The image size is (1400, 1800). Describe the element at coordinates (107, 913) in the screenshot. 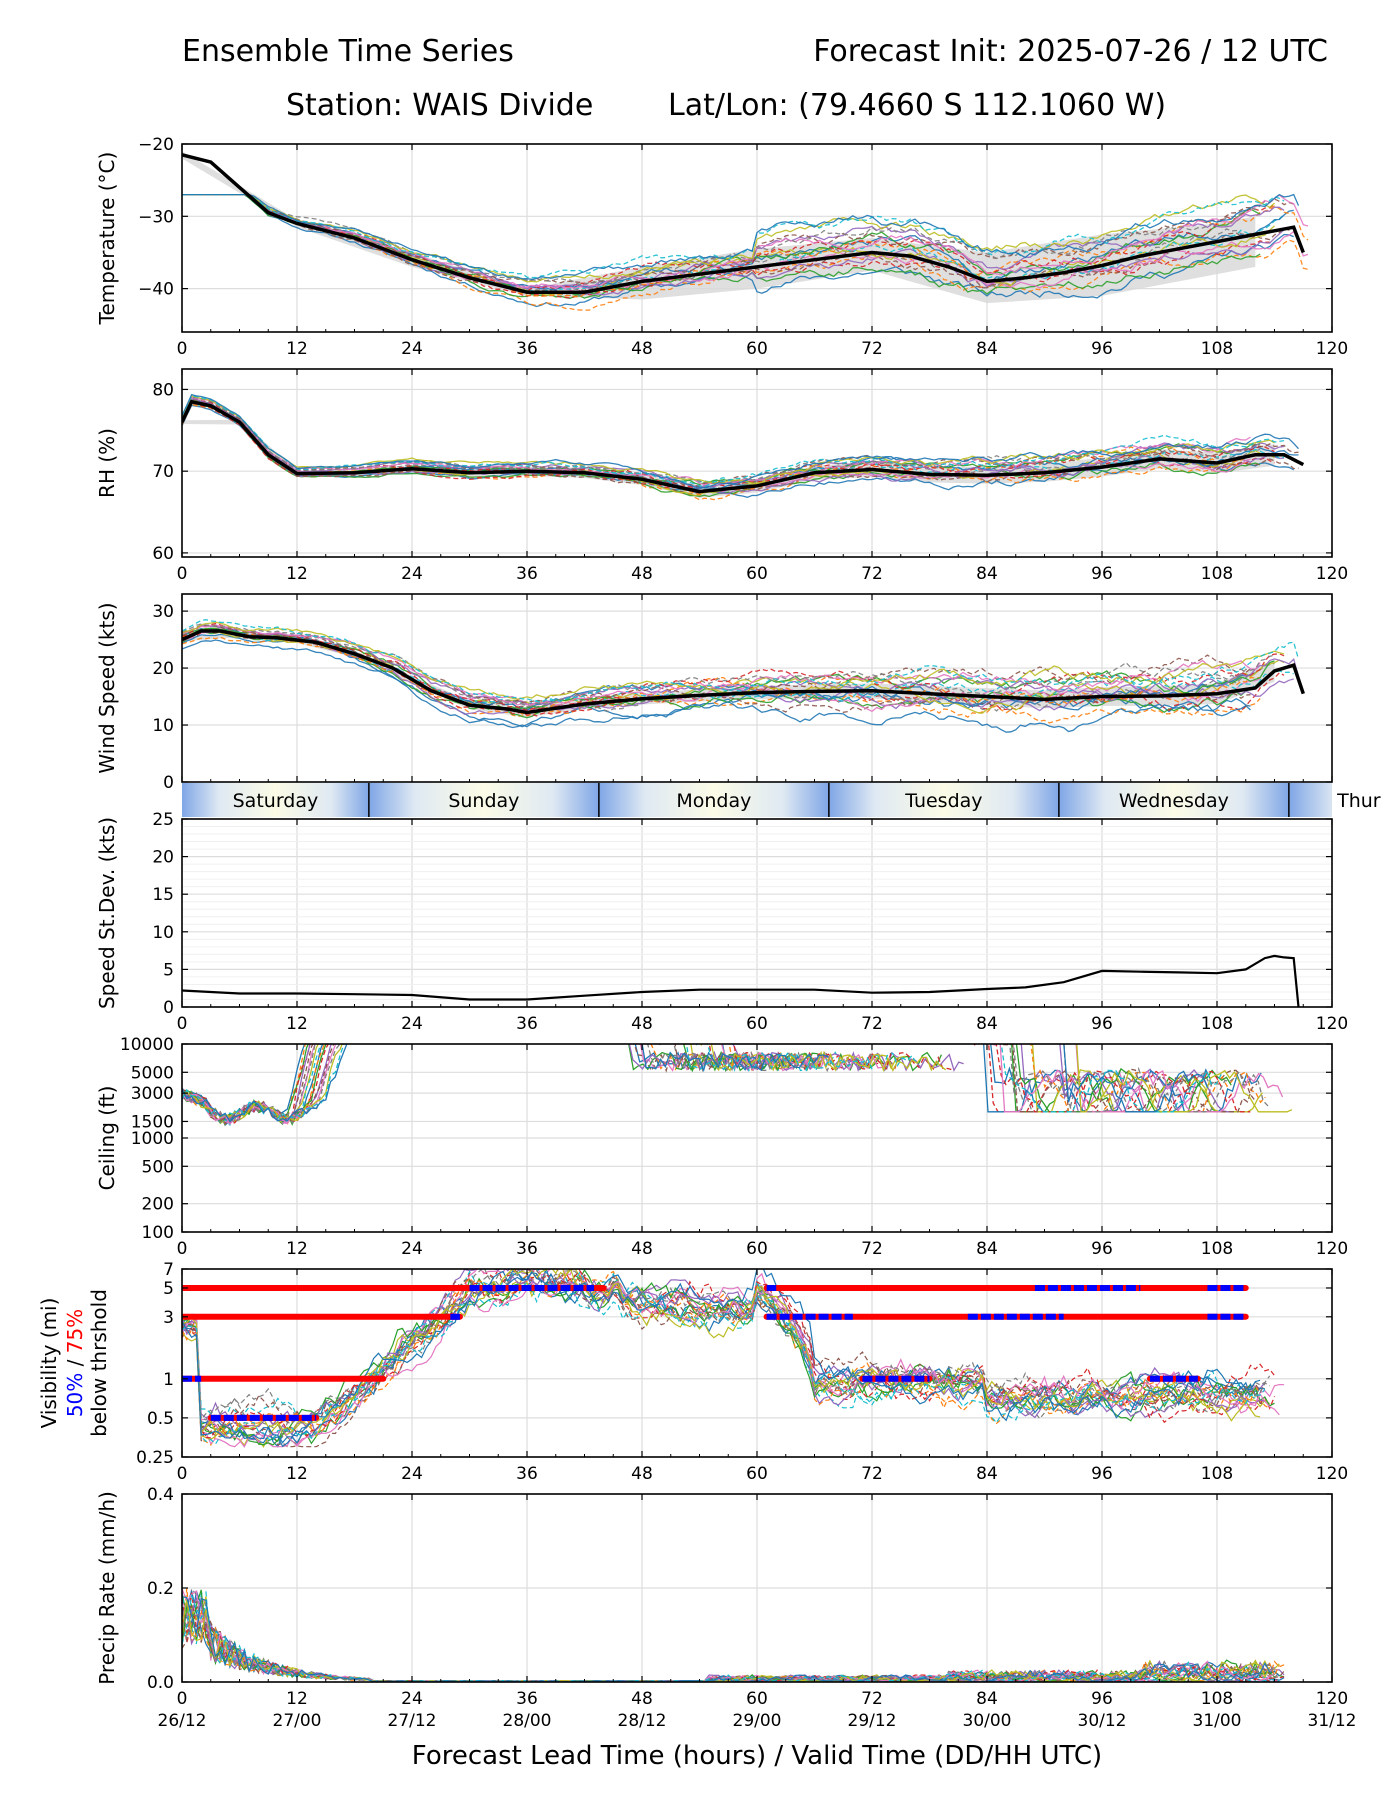

I see `y-axis-label: Speed St.Dev. (kts)` at that location.